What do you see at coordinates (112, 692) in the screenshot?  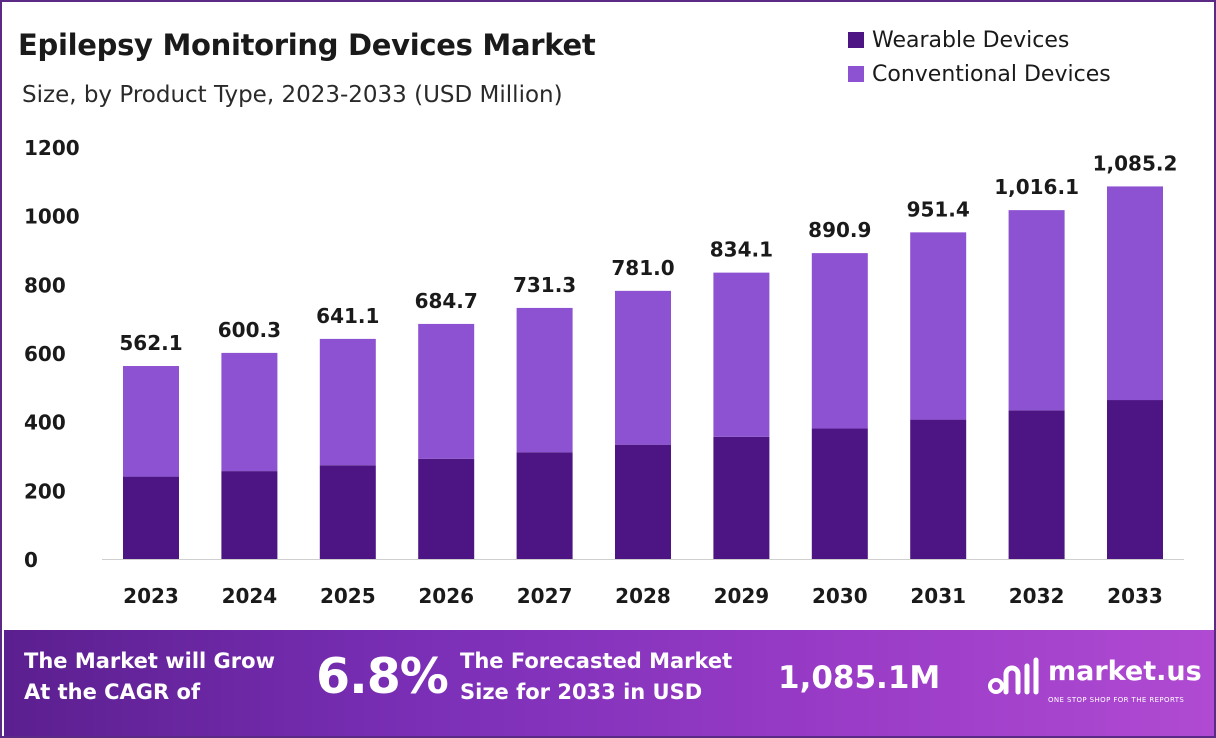 I see `cagr-text-line2: At the CAGR of` at bounding box center [112, 692].